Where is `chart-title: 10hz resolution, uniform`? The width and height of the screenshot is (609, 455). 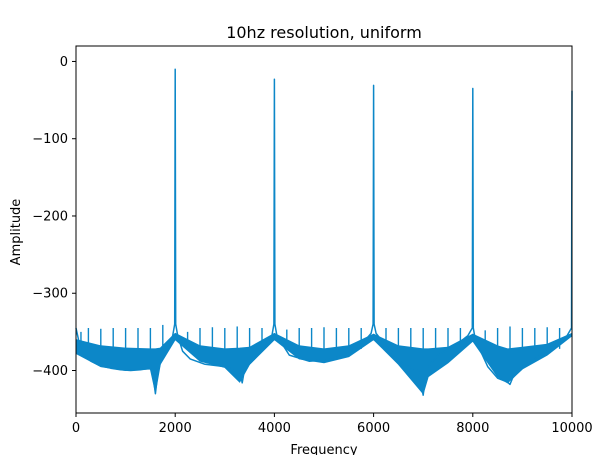 chart-title: 10hz resolution, uniform is located at coordinates (324, 32).